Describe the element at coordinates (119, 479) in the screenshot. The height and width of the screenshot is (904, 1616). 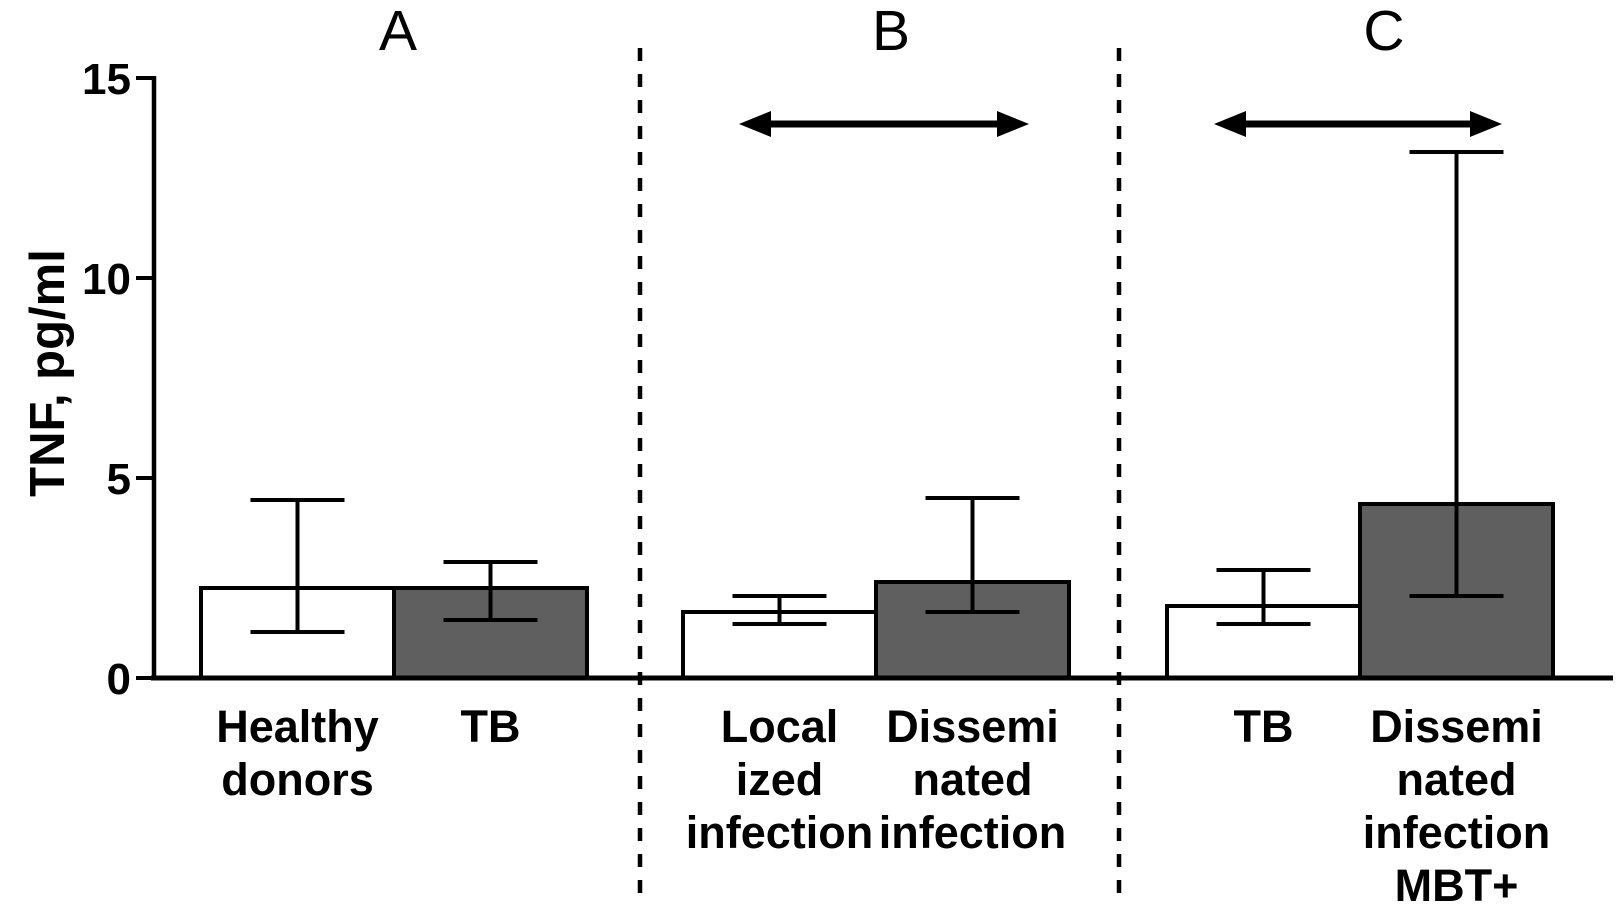
I see `y-tick-label-5: 5` at that location.